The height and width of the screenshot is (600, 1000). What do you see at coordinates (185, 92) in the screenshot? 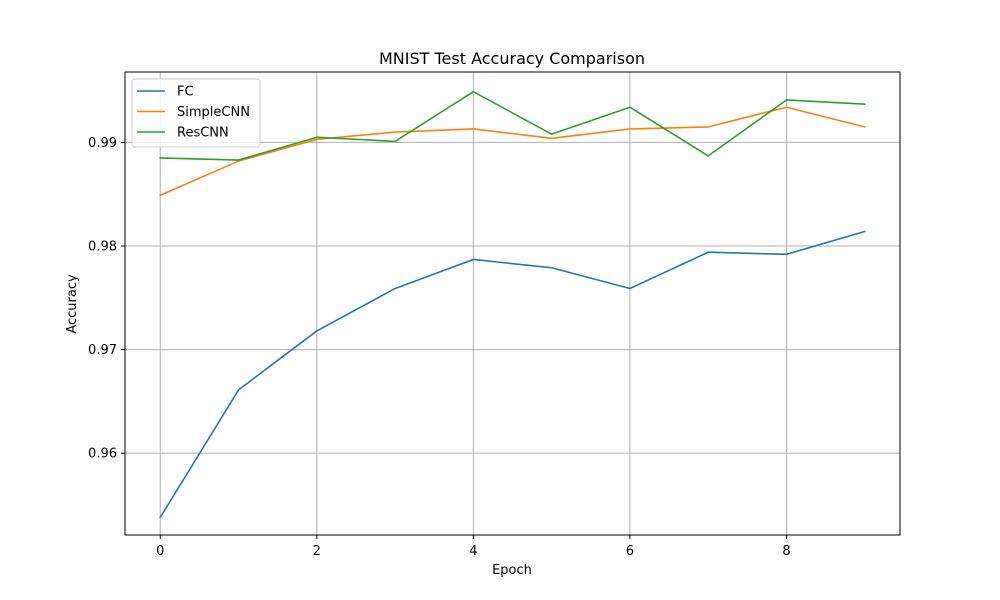
I see `legend-label-fc: FC` at bounding box center [185, 92].